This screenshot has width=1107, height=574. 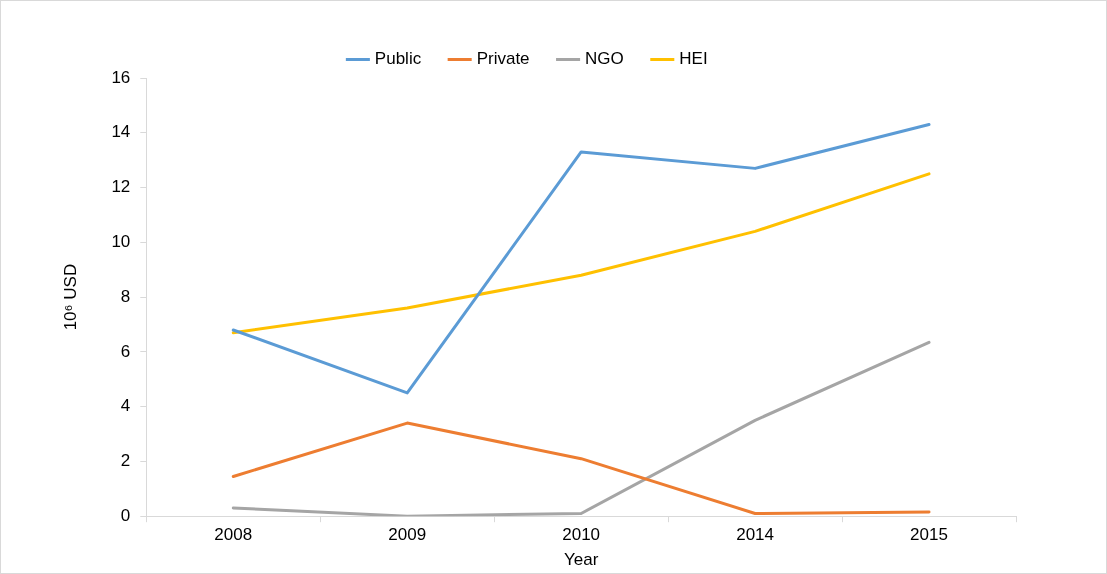 I want to click on x-axis-title: Year, so click(x=581, y=560).